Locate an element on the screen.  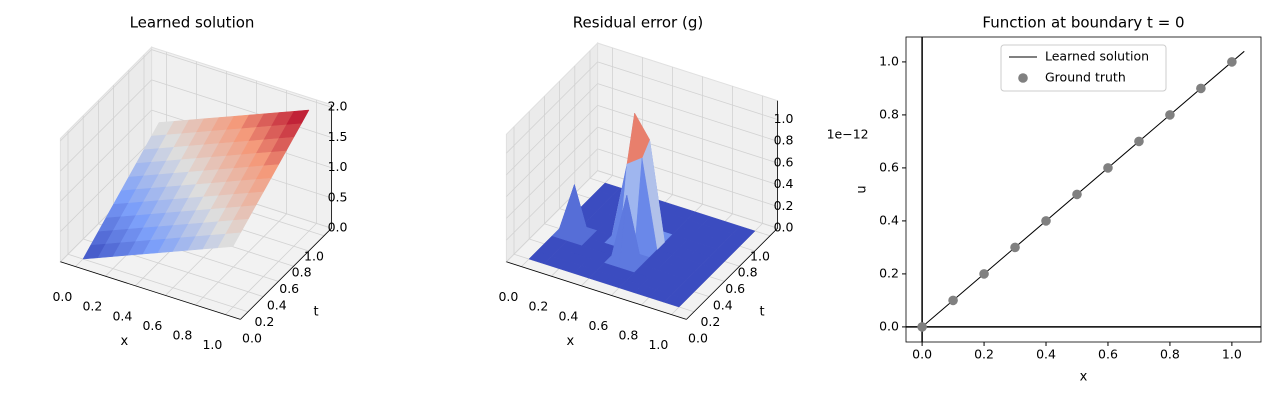
legend-swatch is located at coordinates (1023, 78).